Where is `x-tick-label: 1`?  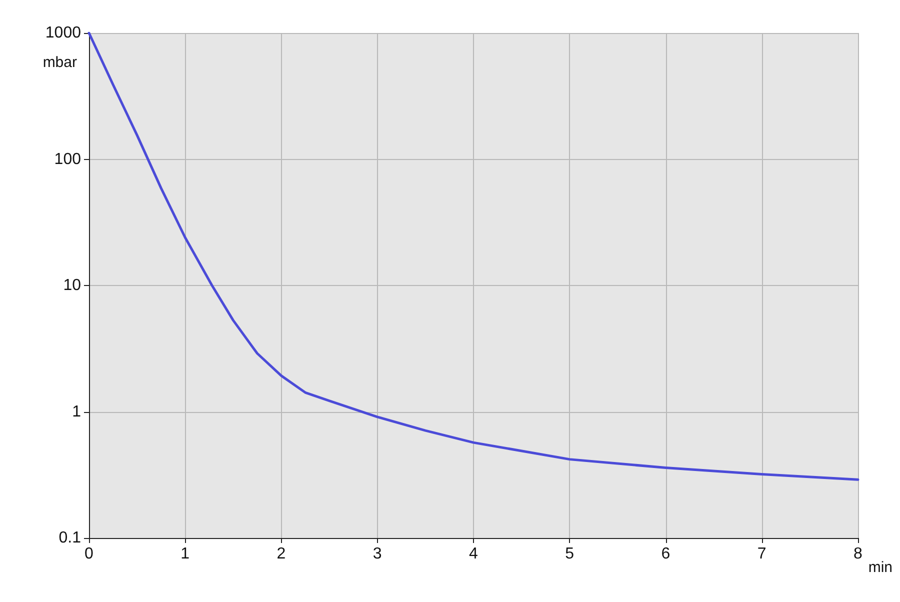 x-tick-label: 1 is located at coordinates (185, 554).